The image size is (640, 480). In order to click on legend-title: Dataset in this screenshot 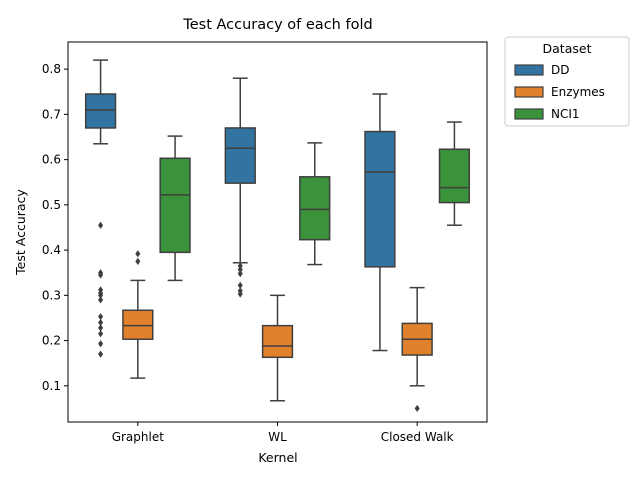, I will do `click(567, 48)`.